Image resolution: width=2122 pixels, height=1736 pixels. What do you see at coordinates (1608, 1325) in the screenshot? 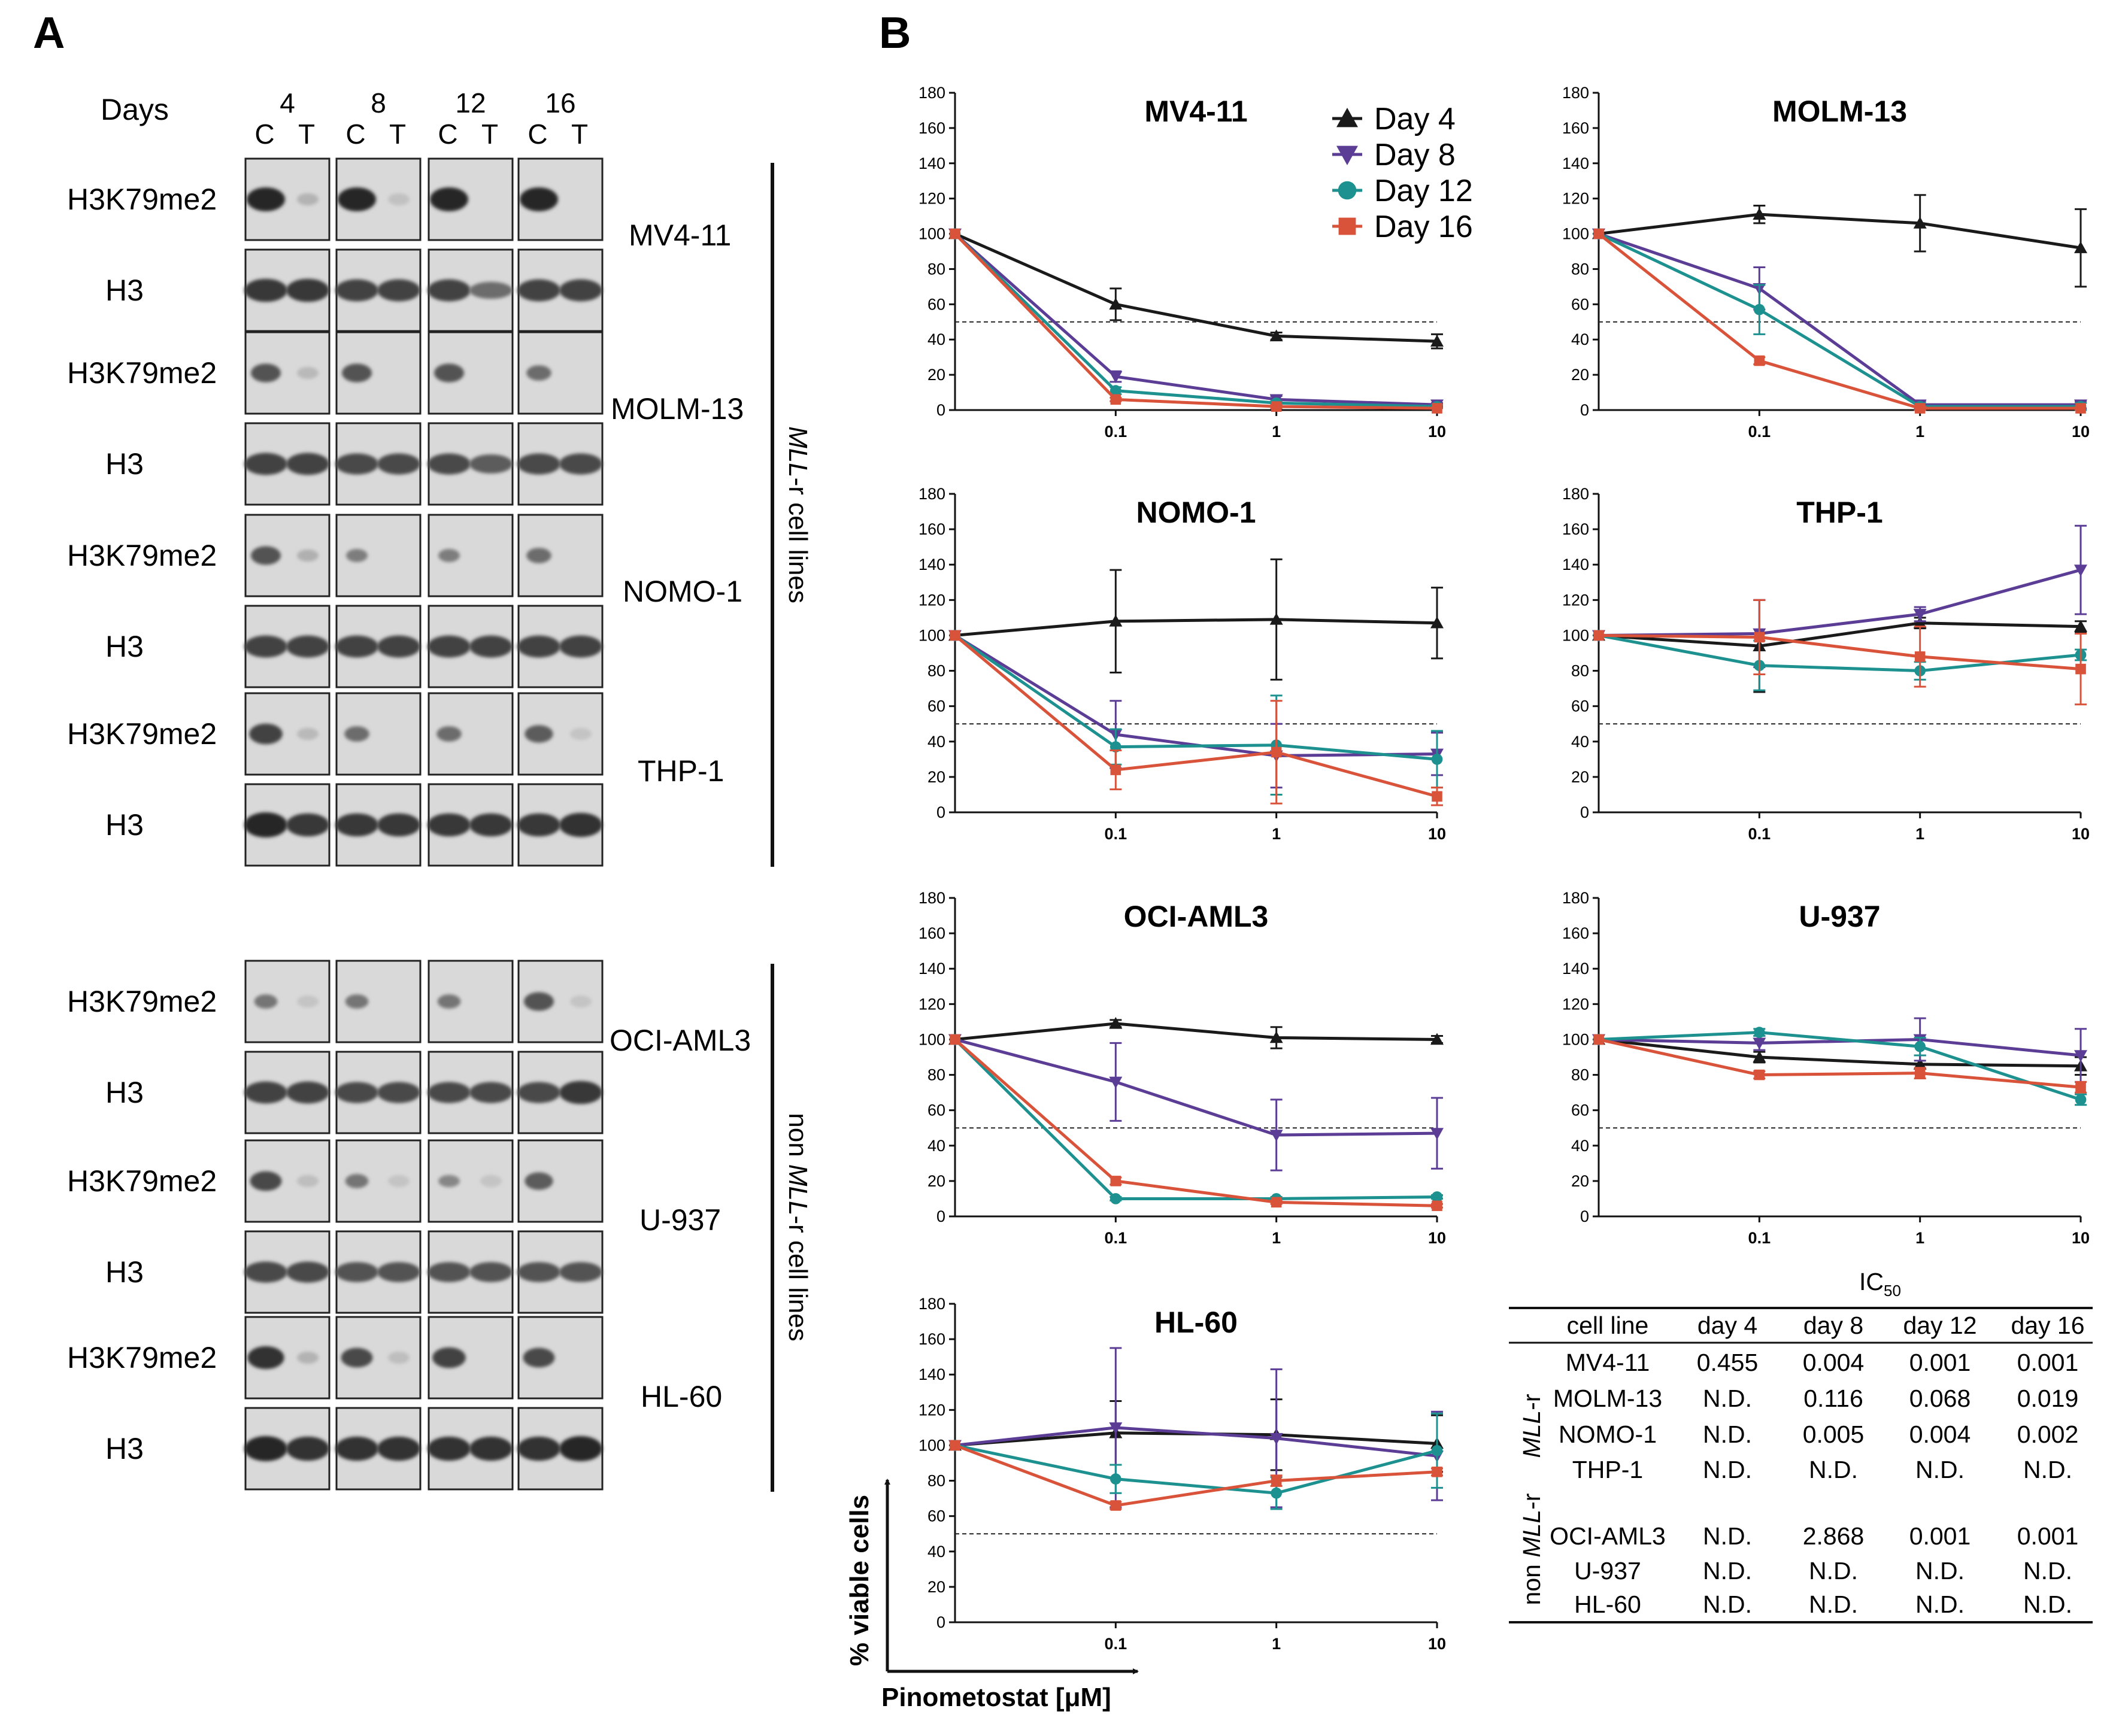
I see `table-column-header: cell line` at bounding box center [1608, 1325].